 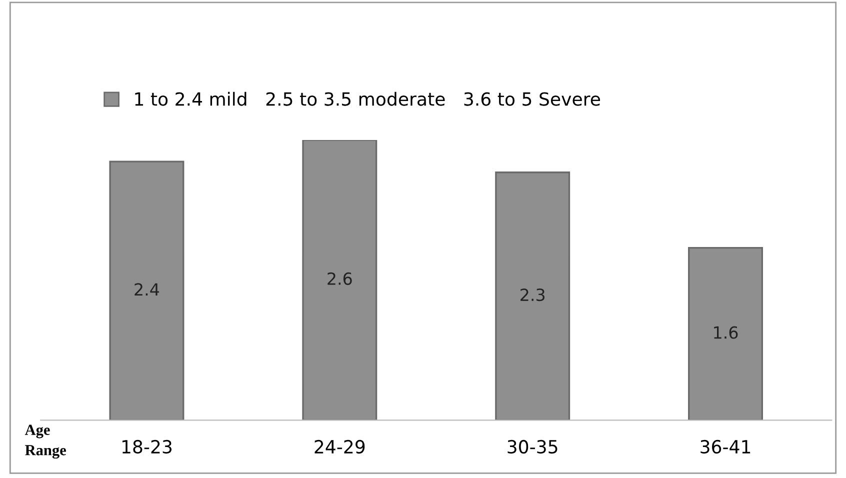 I want to click on data-label: 2.6, so click(x=340, y=278).